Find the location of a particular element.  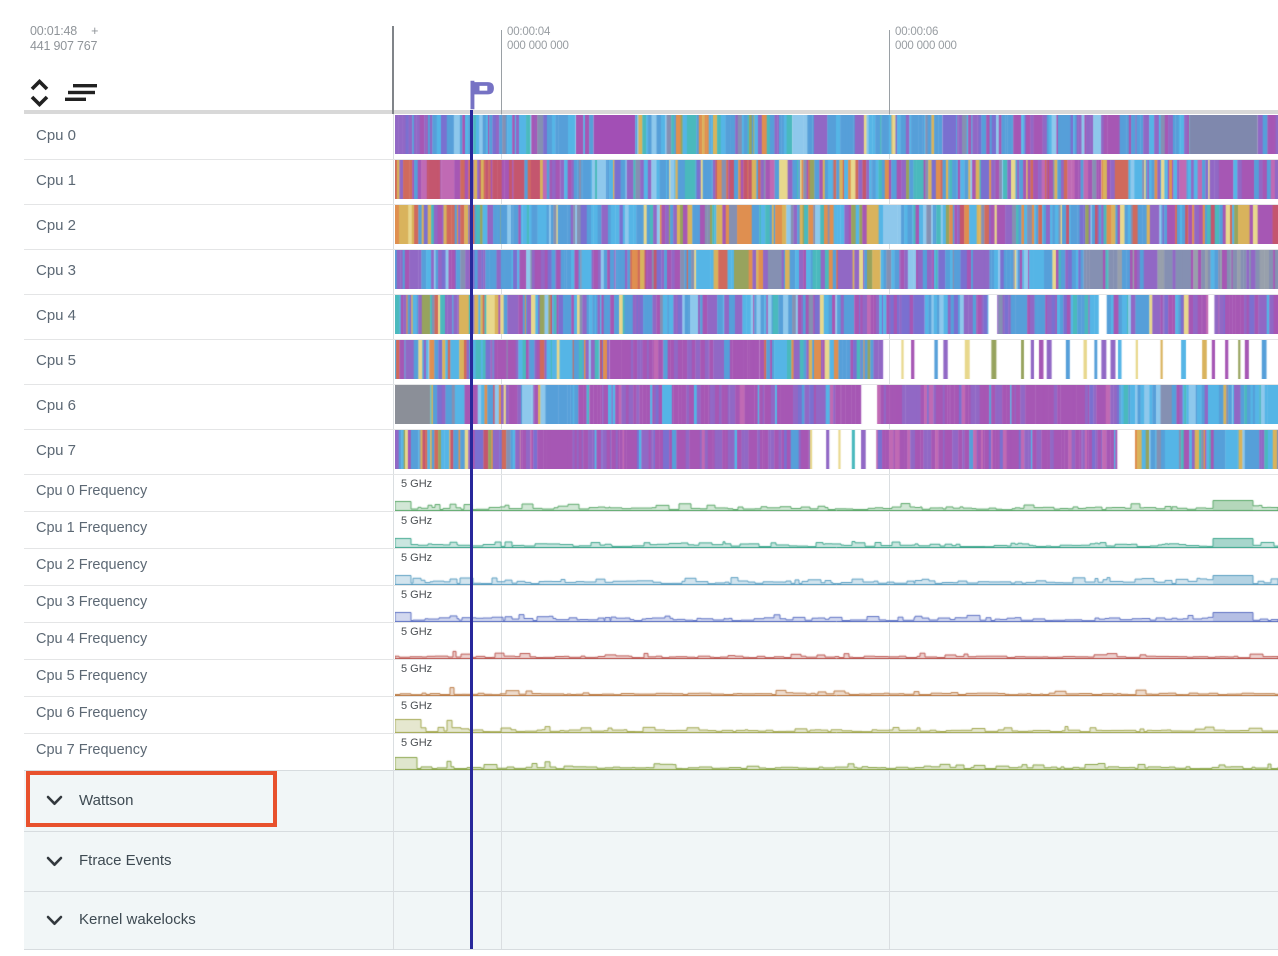

section-label: Kernel wakelocks is located at coordinates (137, 919).